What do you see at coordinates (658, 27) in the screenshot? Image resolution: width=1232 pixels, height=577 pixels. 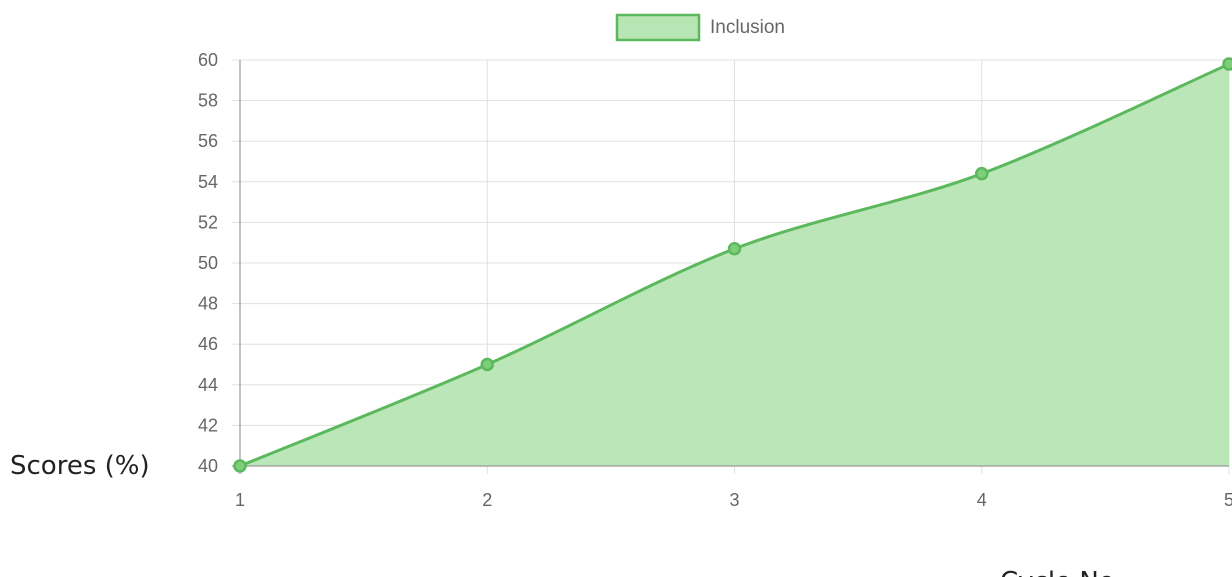 I see `legend-swatch` at bounding box center [658, 27].